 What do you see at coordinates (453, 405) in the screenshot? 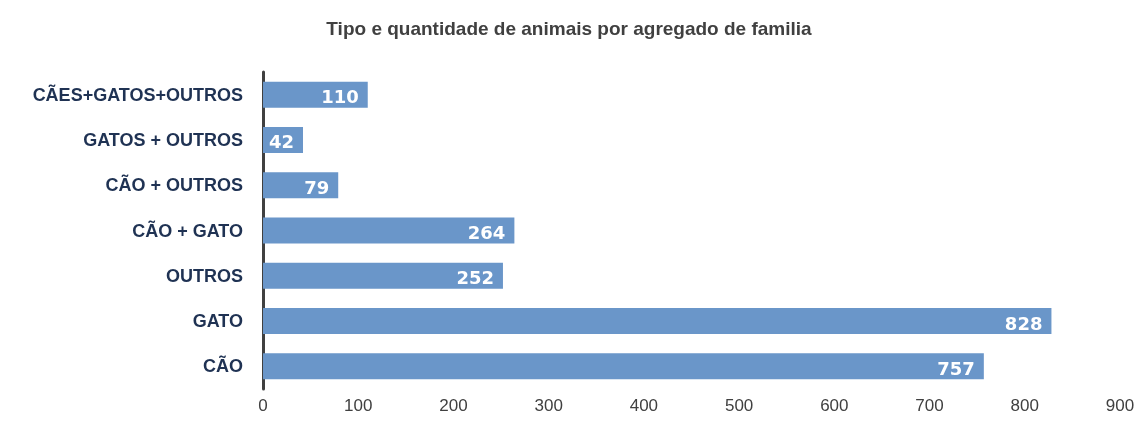
I see `x-tick-label: 200` at bounding box center [453, 405].